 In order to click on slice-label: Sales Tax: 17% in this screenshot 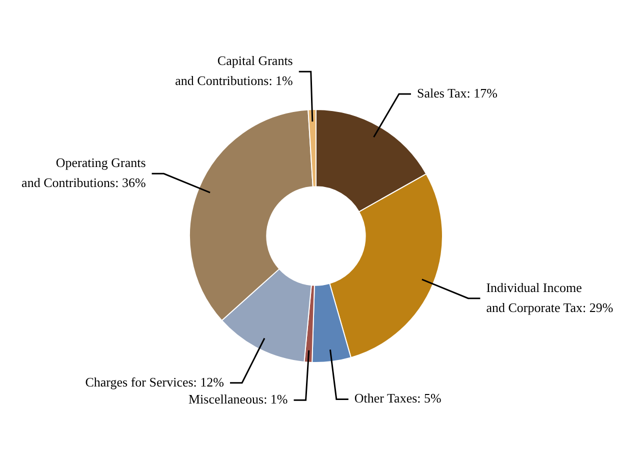, I will do `click(457, 92)`.